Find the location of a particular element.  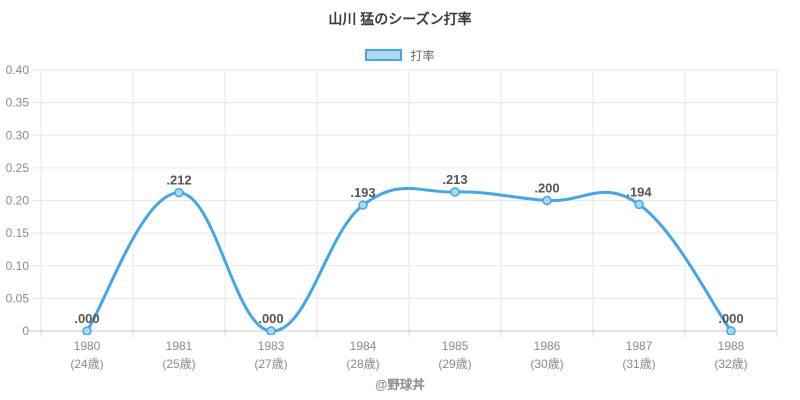

x-tick-label-age: (32歳) is located at coordinates (730, 364).